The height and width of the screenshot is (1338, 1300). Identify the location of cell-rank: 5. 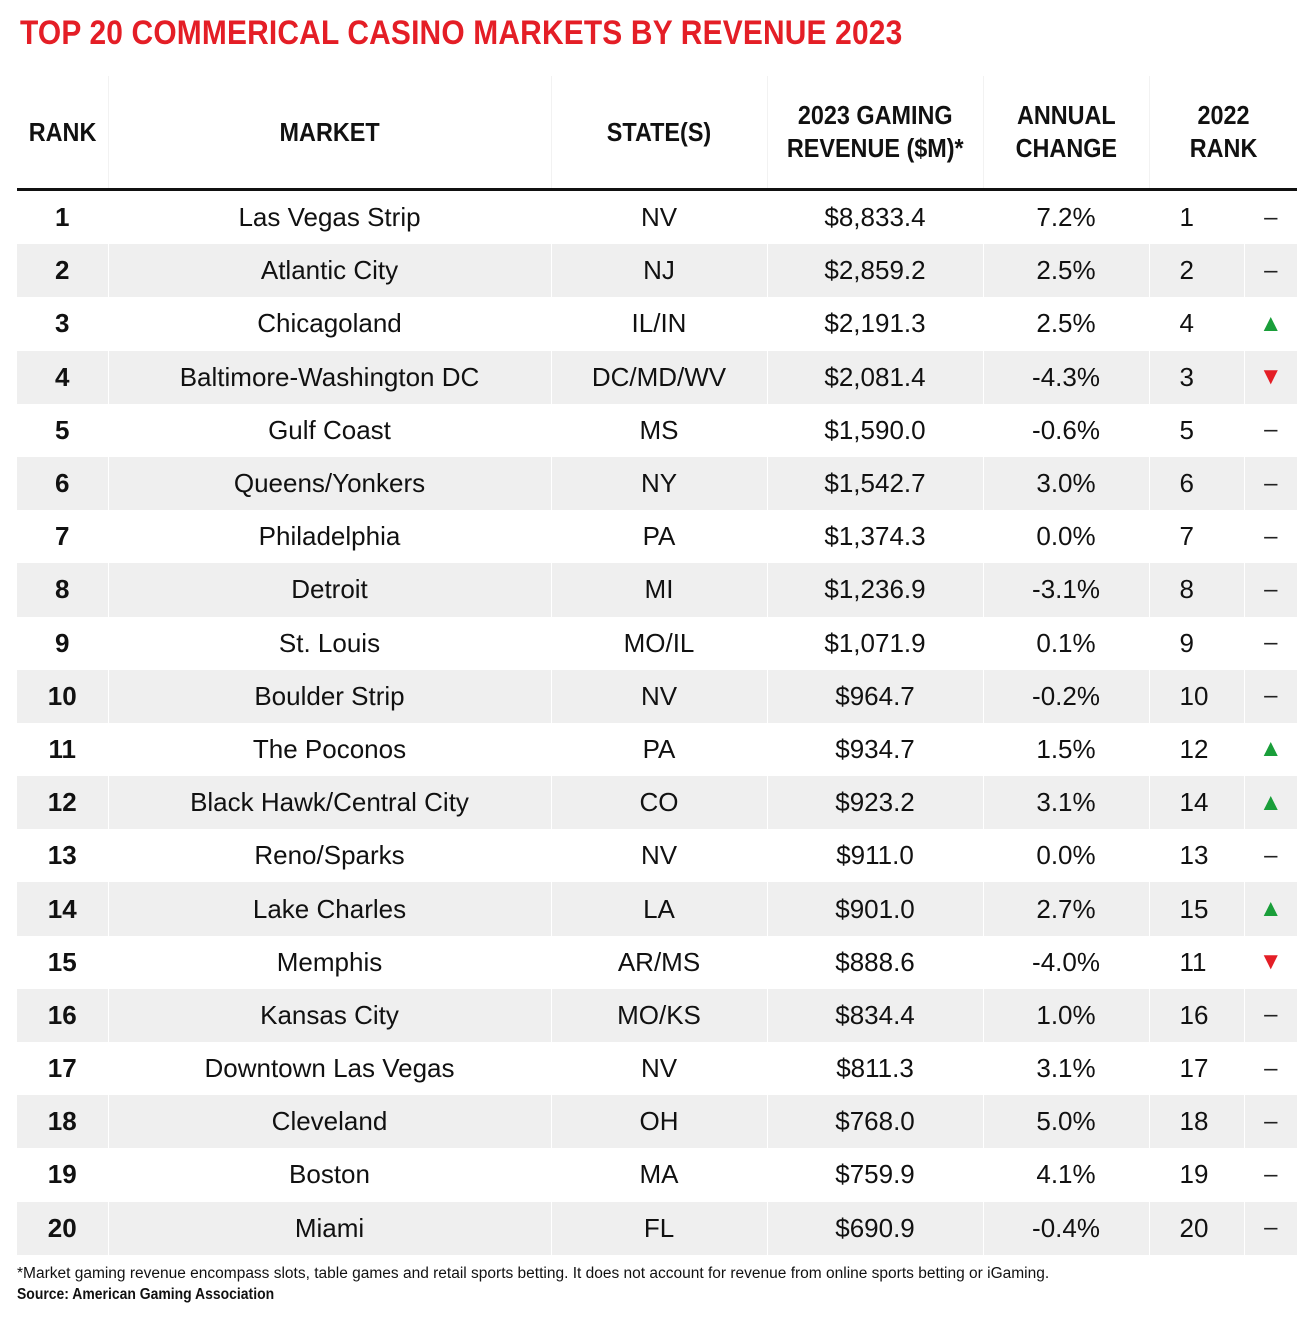
(62, 429).